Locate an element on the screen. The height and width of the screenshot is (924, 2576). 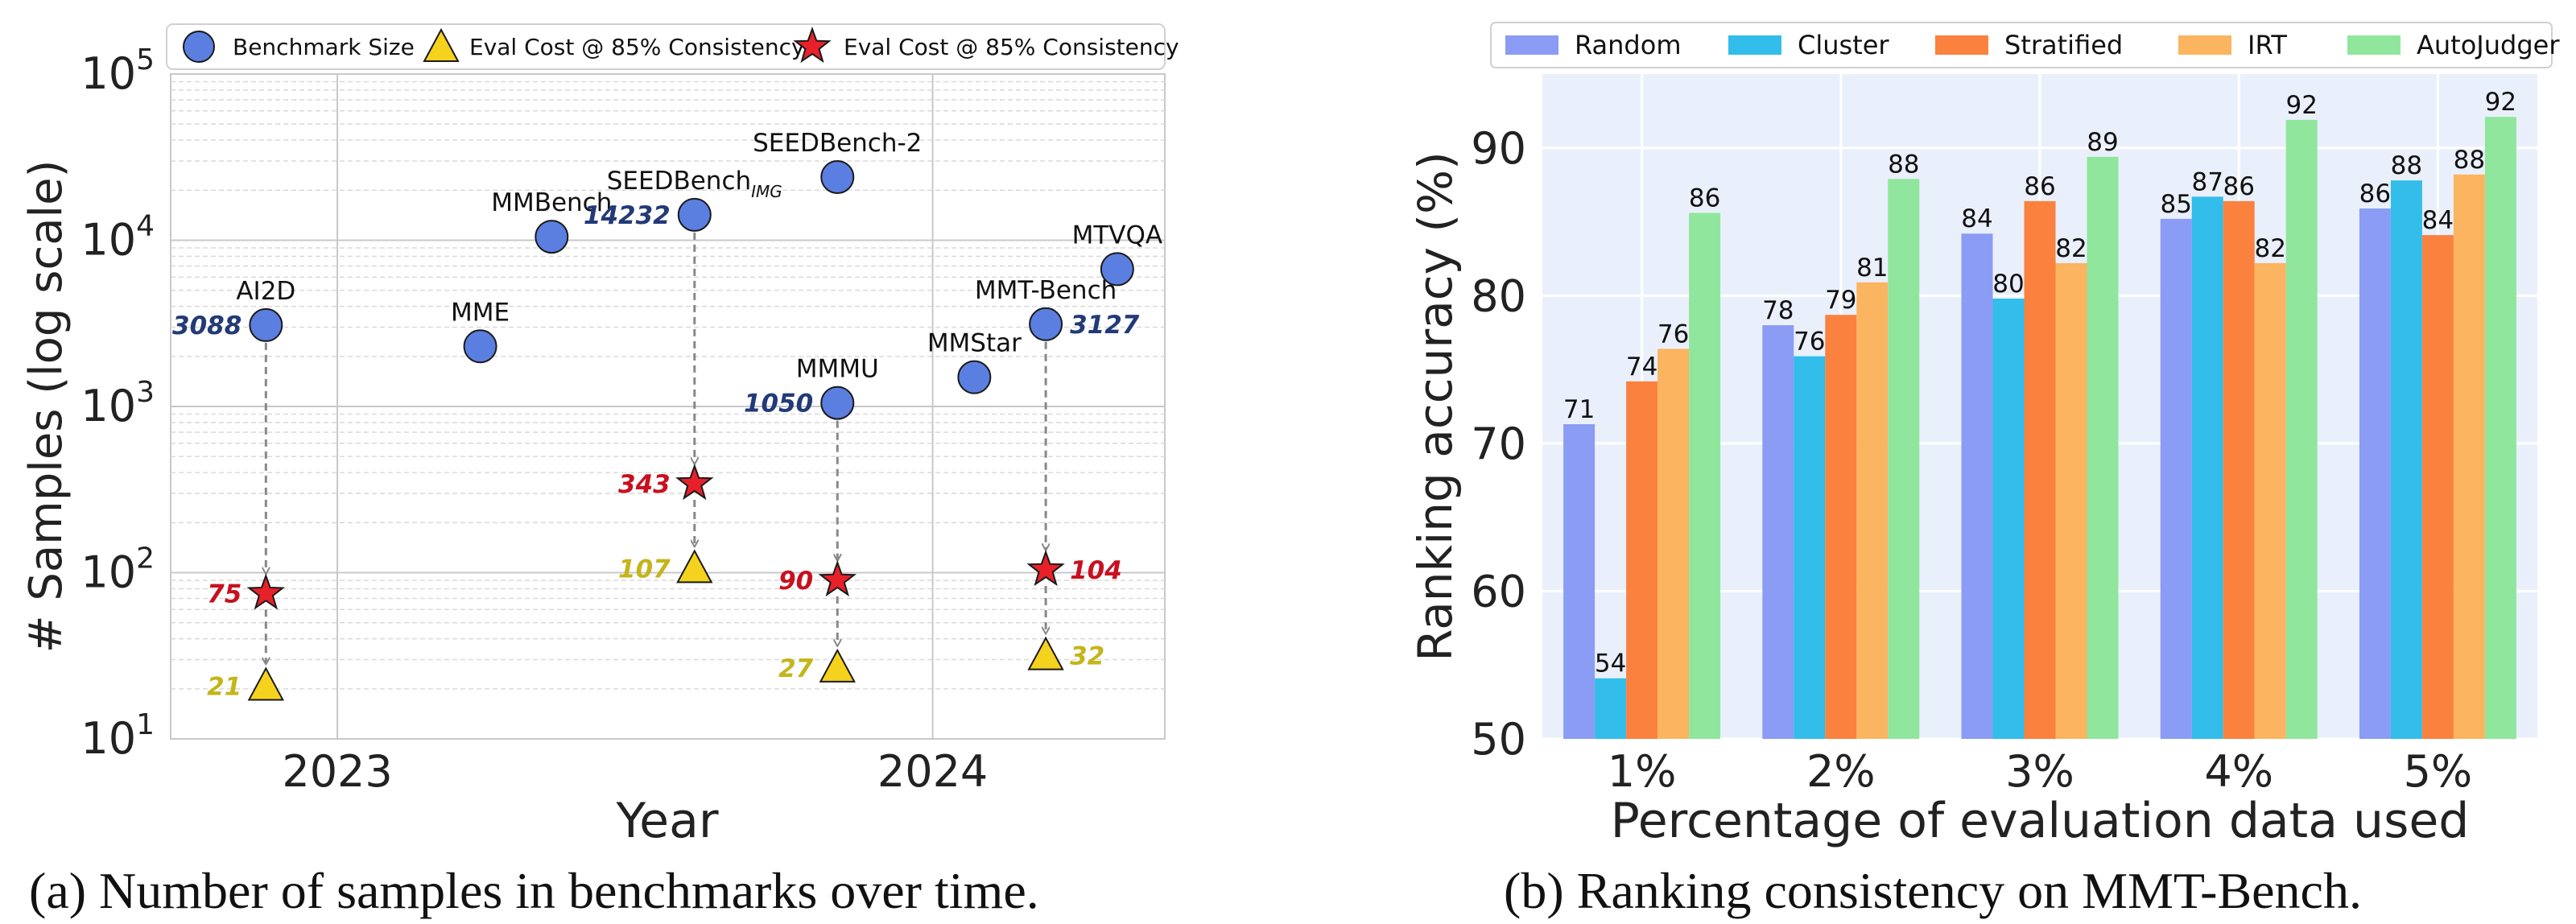
chart-a-x-axis-label: Year is located at coordinates (666, 821).